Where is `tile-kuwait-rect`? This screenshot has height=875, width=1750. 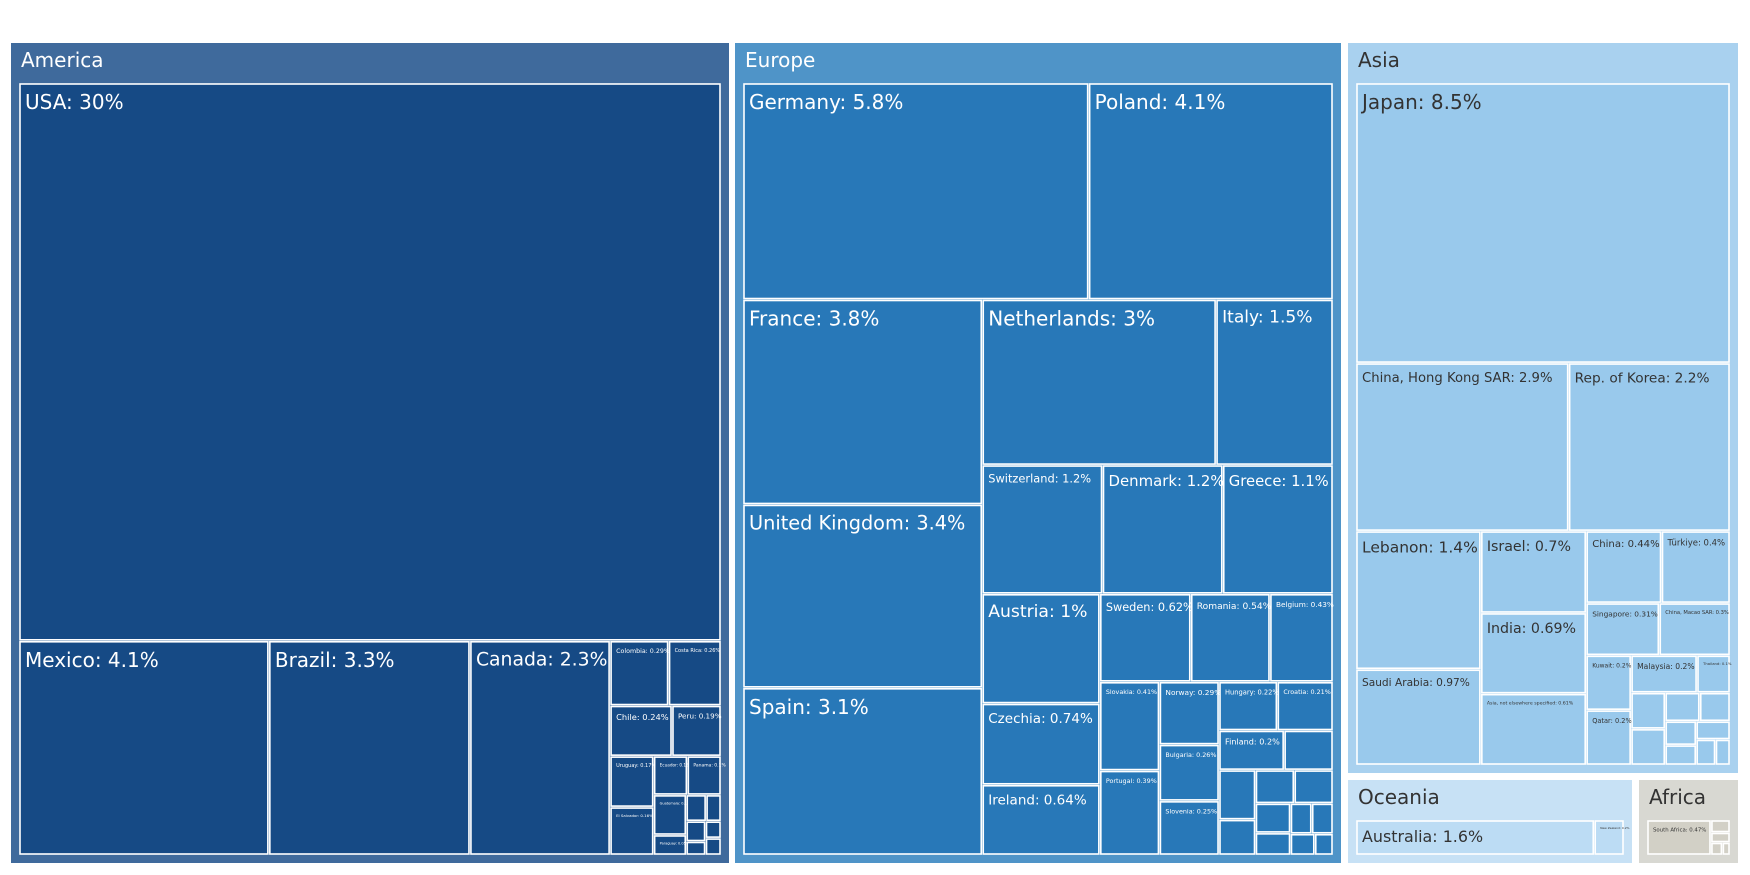
tile-kuwait-rect is located at coordinates (1608, 682).